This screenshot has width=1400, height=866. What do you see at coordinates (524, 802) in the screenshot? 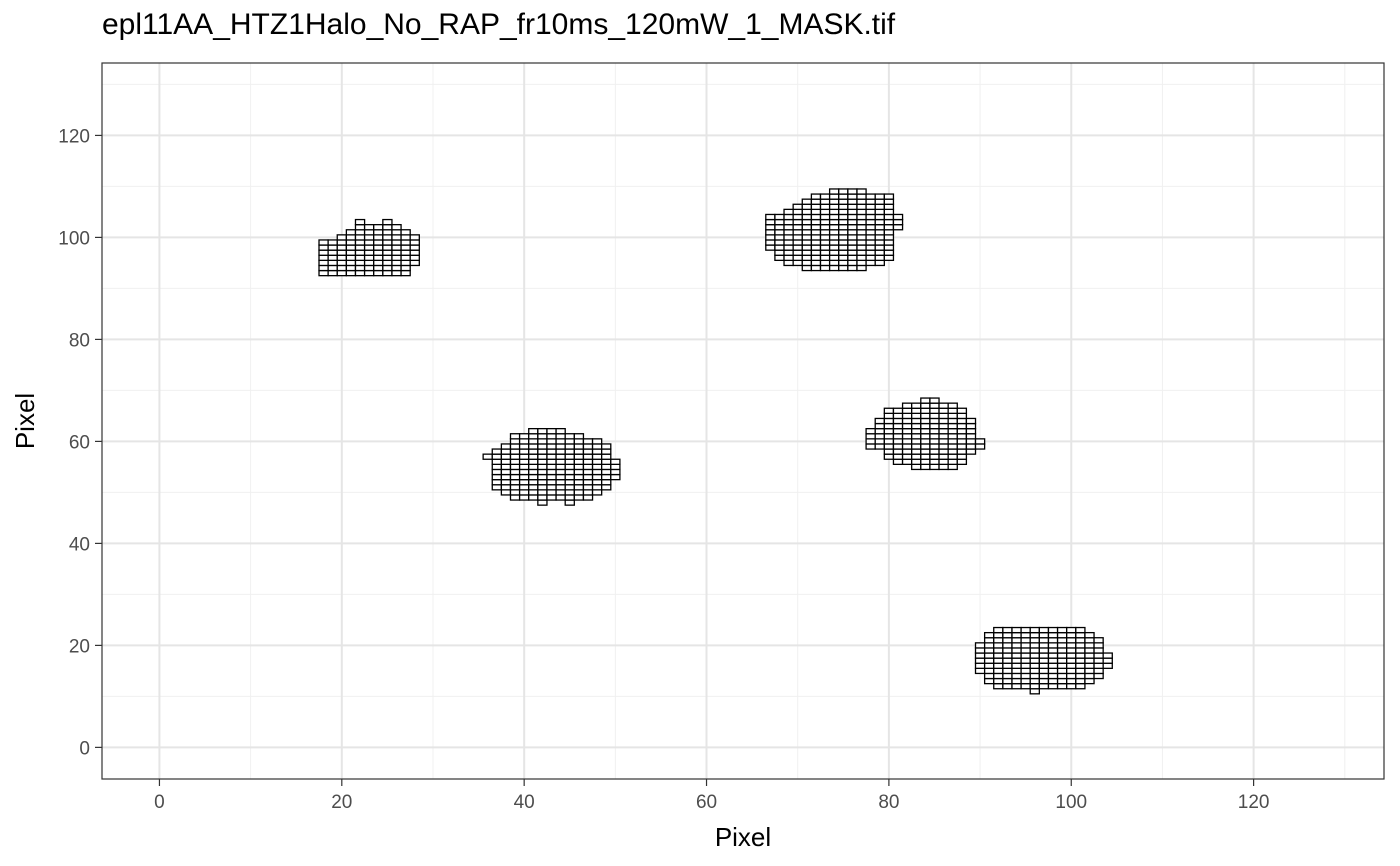
I see `x-tick-label: 40` at bounding box center [524, 802].